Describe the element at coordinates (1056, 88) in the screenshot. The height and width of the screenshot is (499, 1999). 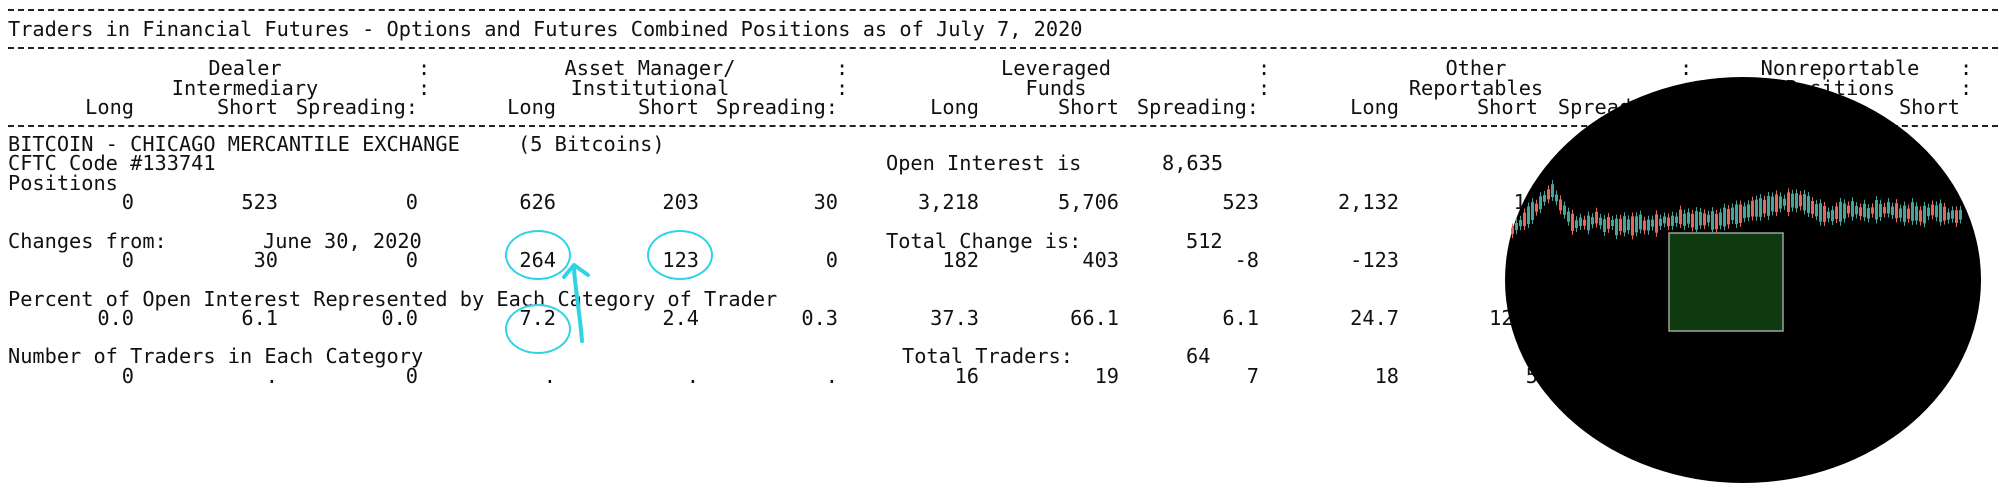
I see `group-subheading: Funds` at that location.